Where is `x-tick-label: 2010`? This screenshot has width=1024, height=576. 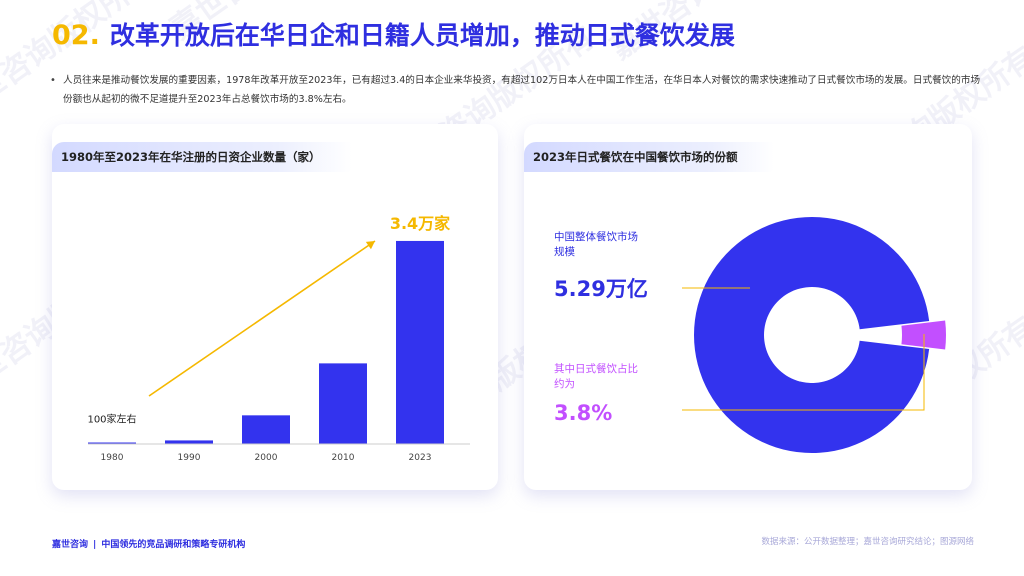 x-tick-label: 2010 is located at coordinates (343, 458).